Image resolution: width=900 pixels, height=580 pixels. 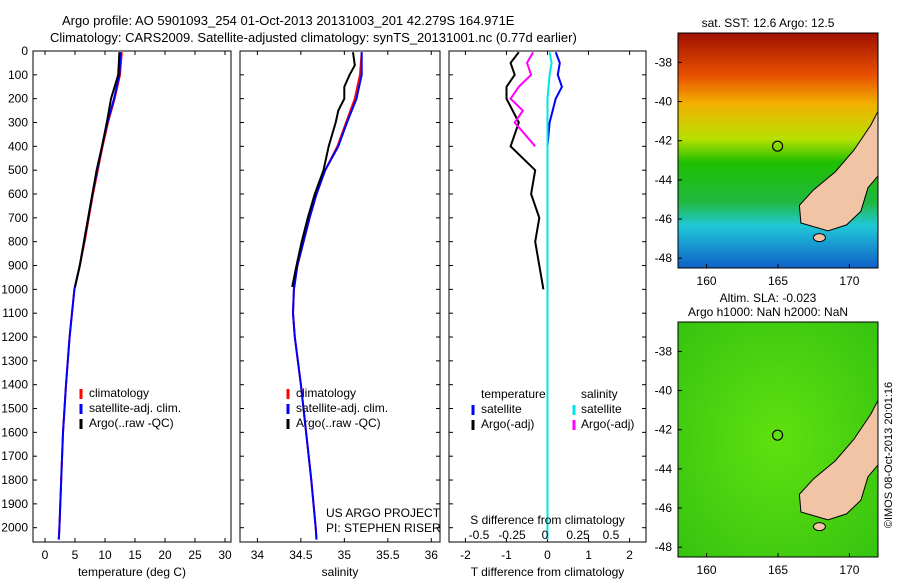 I want to click on sla-map-argo-marker, so click(x=777, y=435).